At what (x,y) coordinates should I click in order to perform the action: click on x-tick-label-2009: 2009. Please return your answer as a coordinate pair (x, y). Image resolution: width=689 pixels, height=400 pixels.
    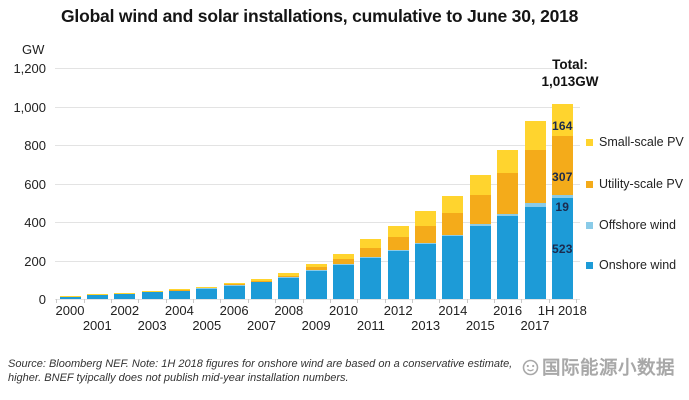
    Looking at the image, I should click on (316, 325).